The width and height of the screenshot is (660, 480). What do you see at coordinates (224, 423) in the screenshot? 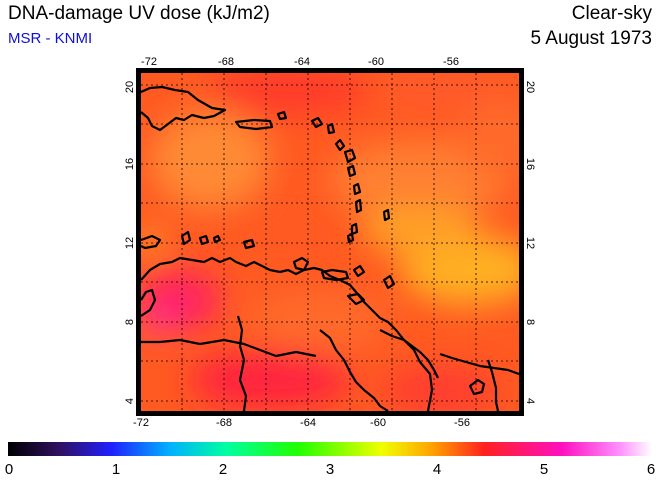
I see `lon-tick-bottom: -68` at bounding box center [224, 423].